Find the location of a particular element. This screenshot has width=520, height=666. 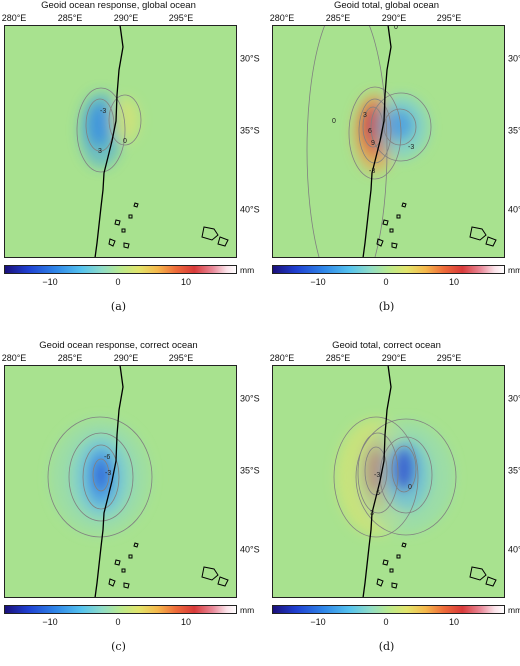

panel-caption: (b) is located at coordinates (386, 306).